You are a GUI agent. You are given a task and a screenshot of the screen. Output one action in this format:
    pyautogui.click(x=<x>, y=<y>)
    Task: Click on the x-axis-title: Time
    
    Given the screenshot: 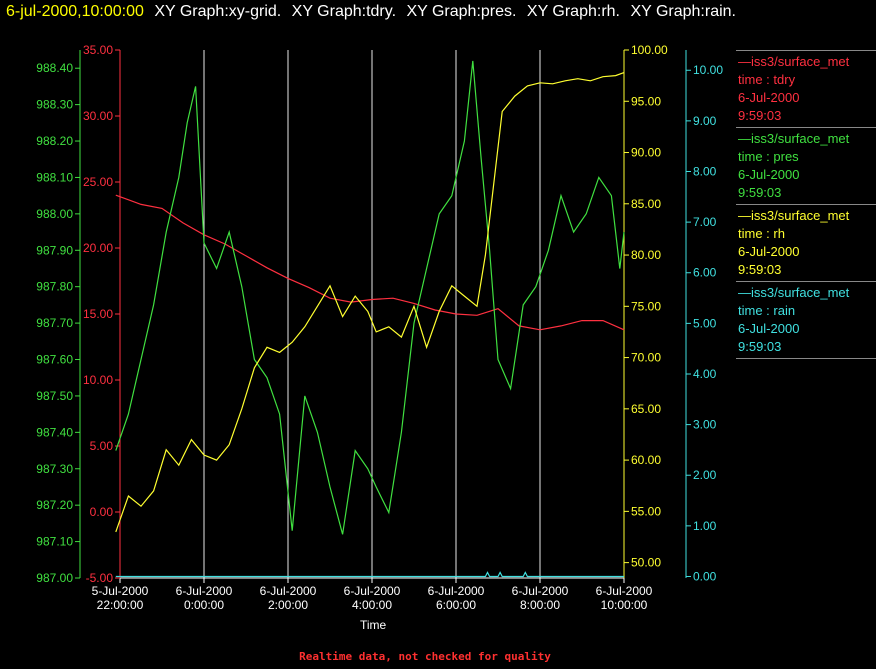 What is the action you would take?
    pyautogui.click(x=373, y=625)
    